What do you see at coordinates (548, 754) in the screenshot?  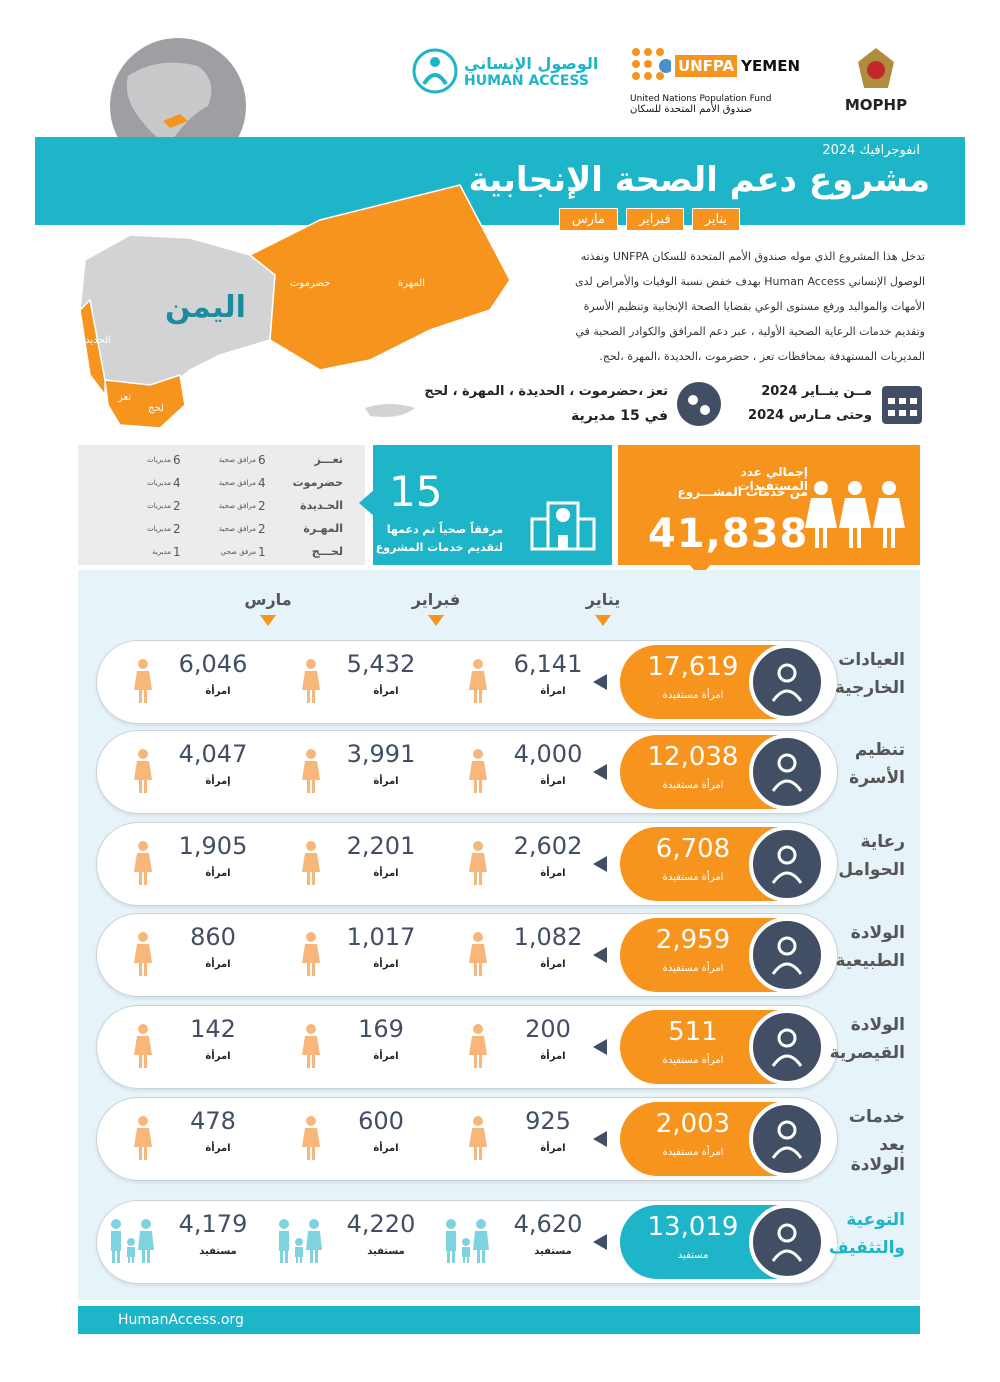 I see `month-value: 4,000` at bounding box center [548, 754].